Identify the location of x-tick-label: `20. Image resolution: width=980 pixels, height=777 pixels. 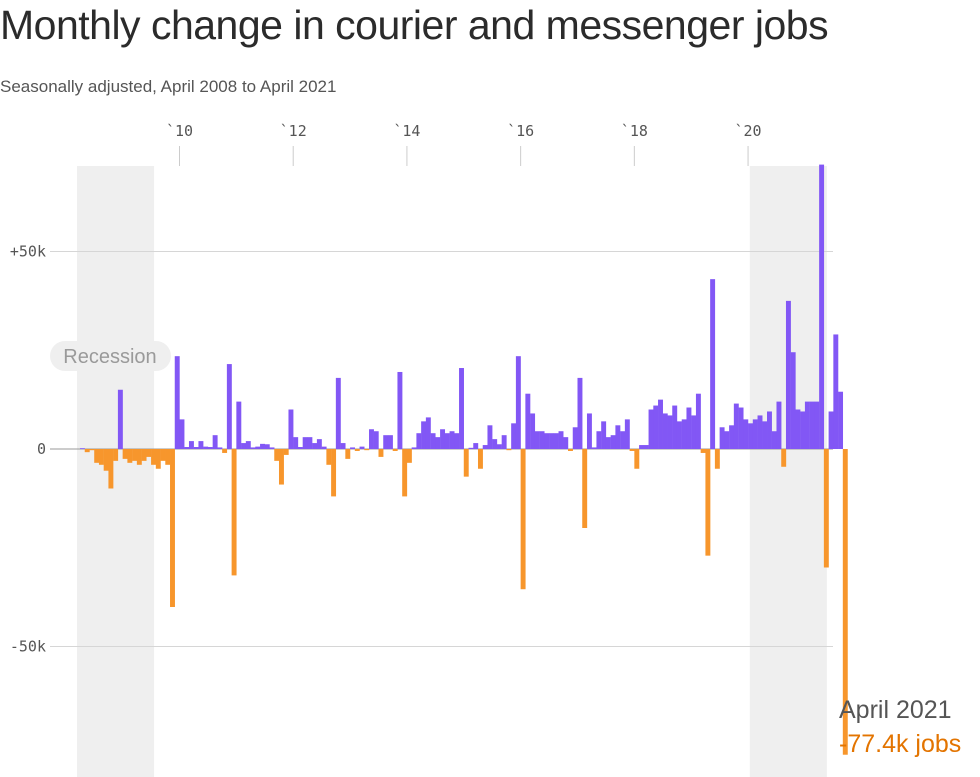
(748, 131).